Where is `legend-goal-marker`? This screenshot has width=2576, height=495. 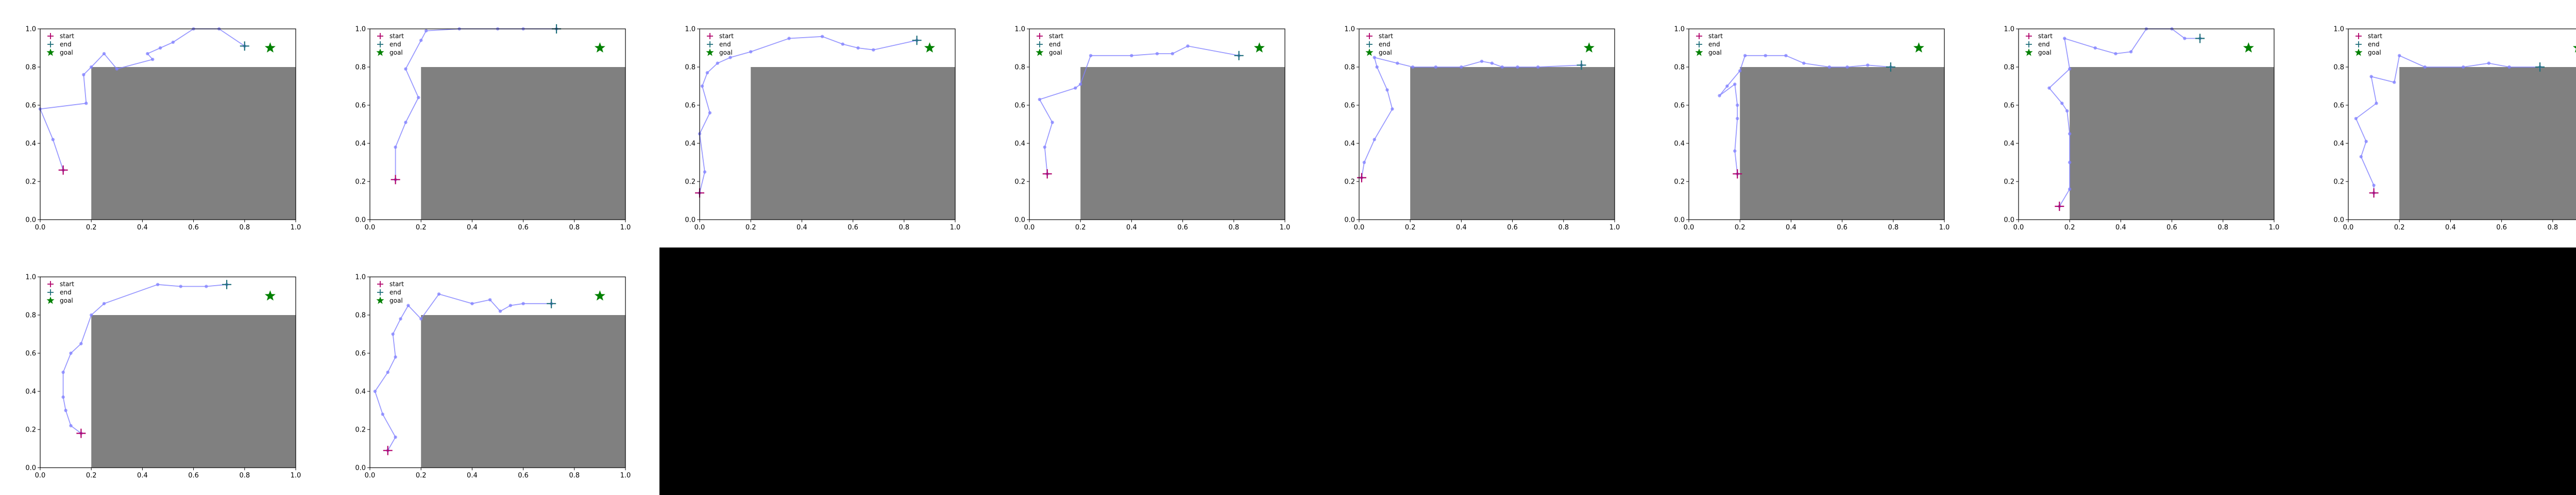 legend-goal-marker is located at coordinates (1040, 52).